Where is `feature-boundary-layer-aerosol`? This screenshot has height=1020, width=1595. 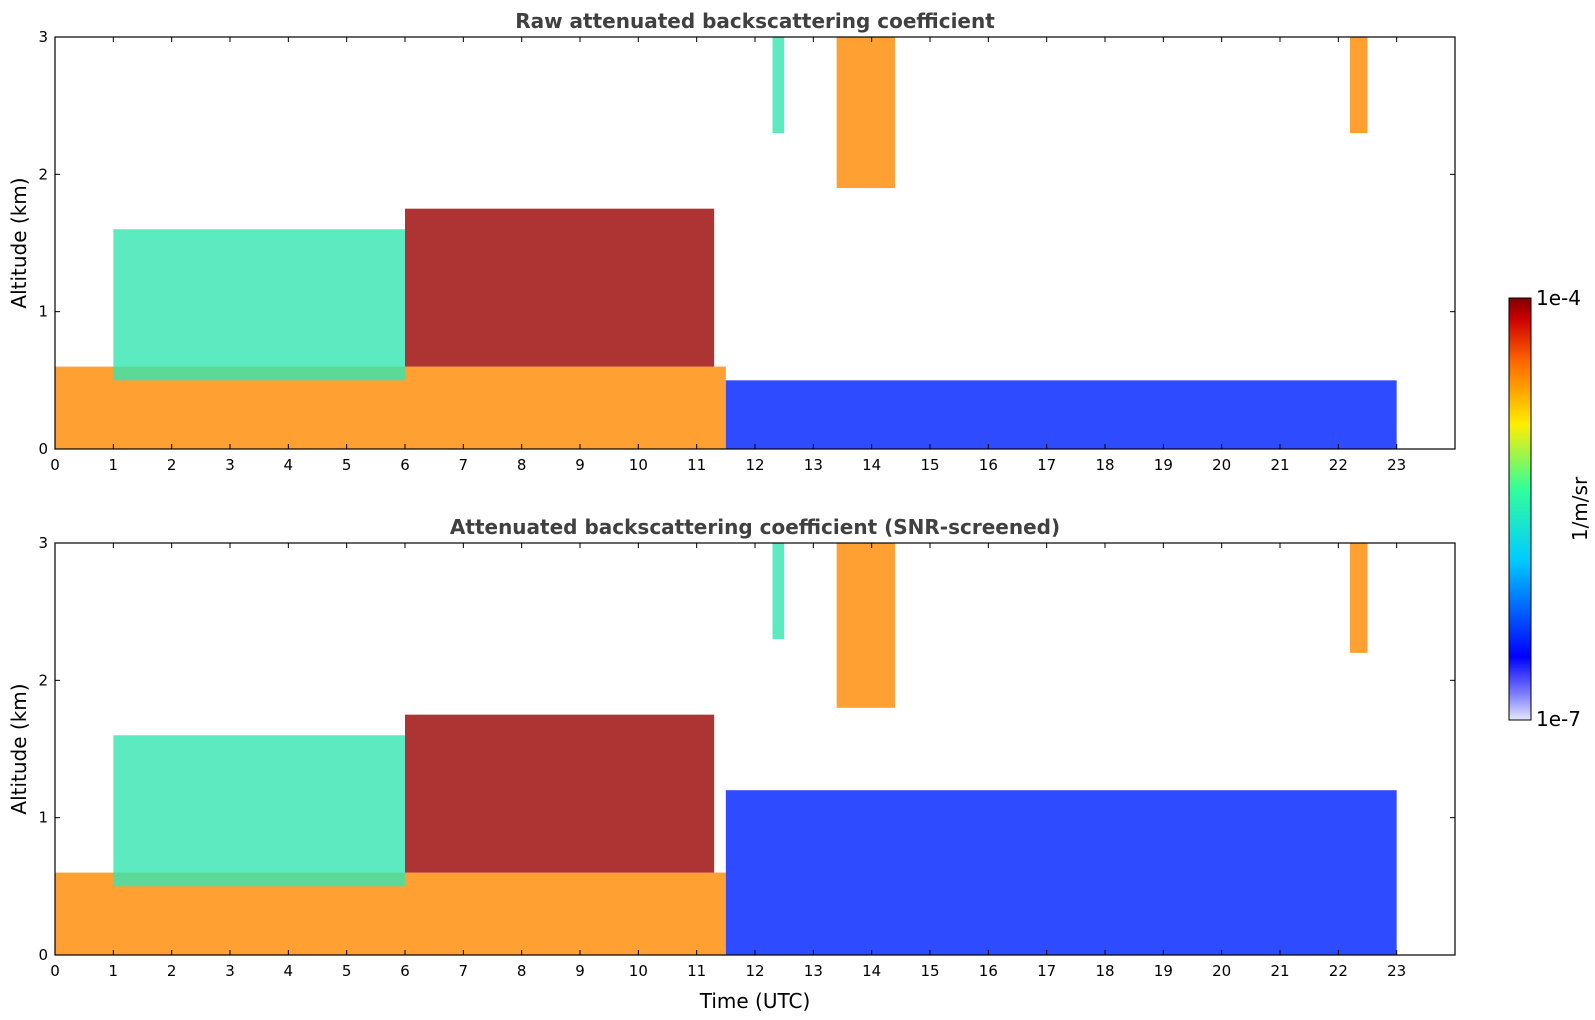 feature-boundary-layer-aerosol is located at coordinates (390, 407).